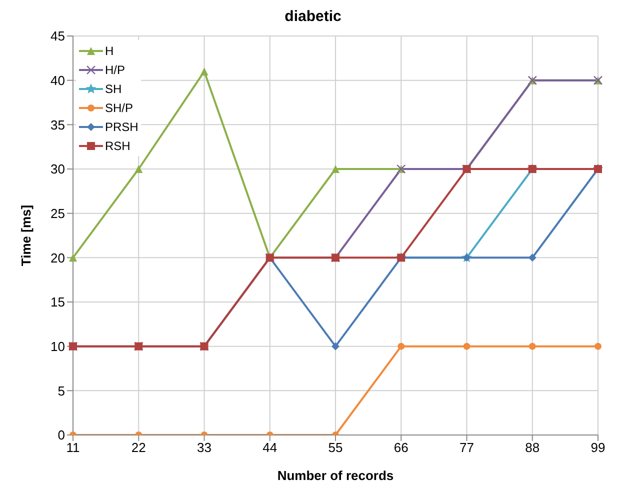 This screenshot has height=498, width=626. I want to click on y-tick-label: 20, so click(57, 258).